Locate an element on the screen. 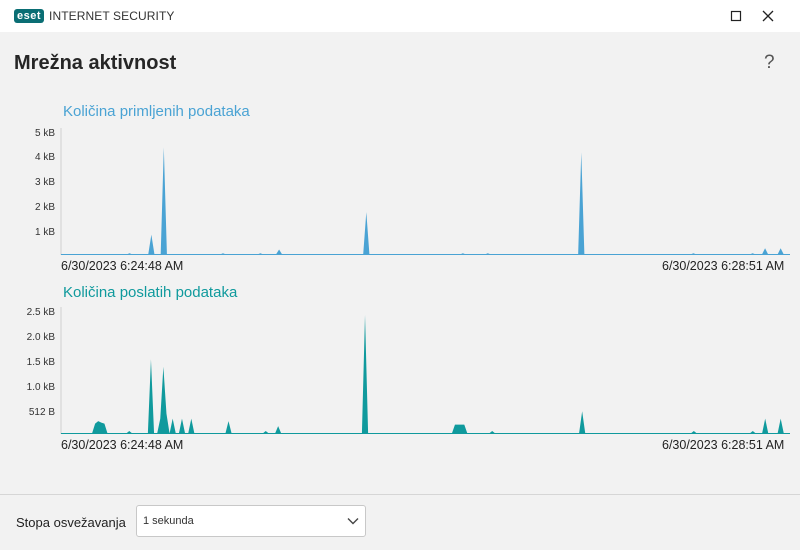  refresh-rate-label: Stopa osvežavanja is located at coordinates (71, 522).